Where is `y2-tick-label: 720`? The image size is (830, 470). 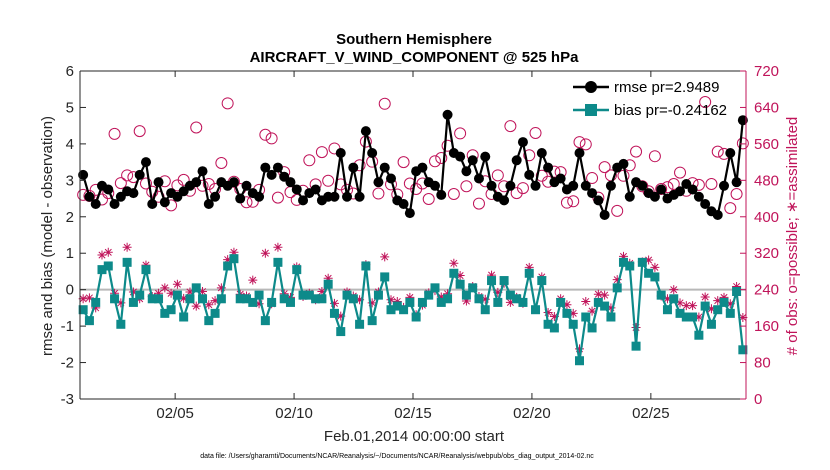
y2-tick-label: 720 is located at coordinates (766, 71).